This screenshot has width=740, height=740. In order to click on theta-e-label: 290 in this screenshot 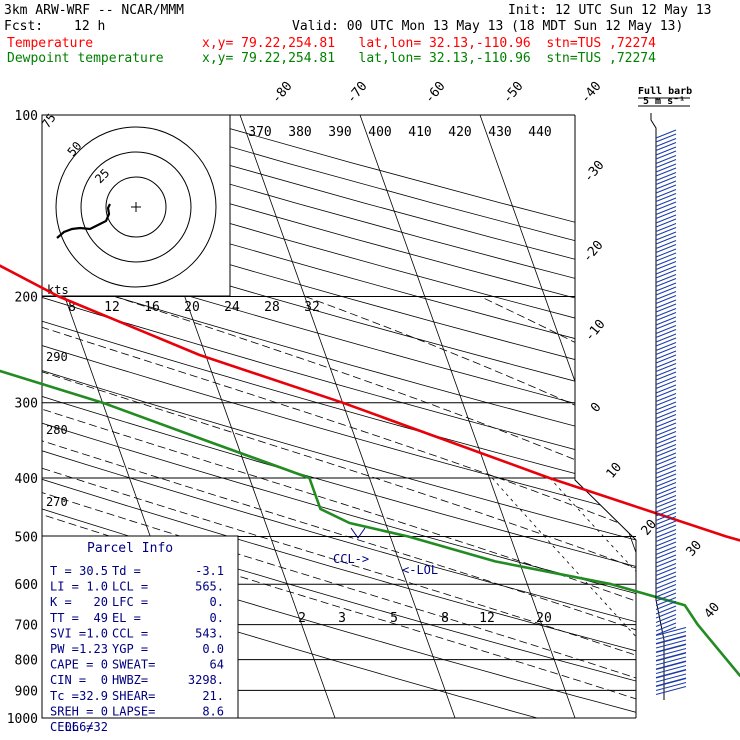, I will do `click(57, 357)`.